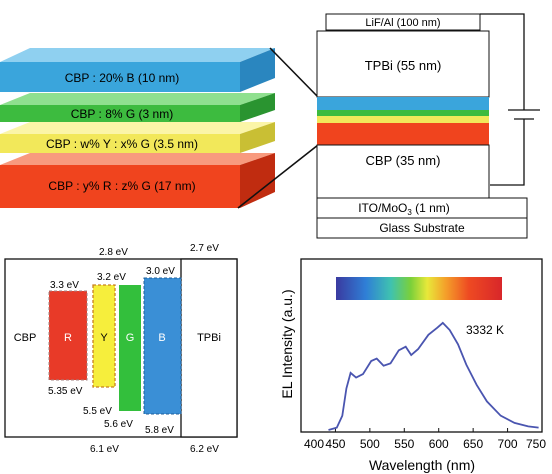 The image size is (552, 474). Describe the element at coordinates (425, 444) in the screenshot. I see `x-tick-labels: 400 450 500 550 600 650 700 750` at that location.